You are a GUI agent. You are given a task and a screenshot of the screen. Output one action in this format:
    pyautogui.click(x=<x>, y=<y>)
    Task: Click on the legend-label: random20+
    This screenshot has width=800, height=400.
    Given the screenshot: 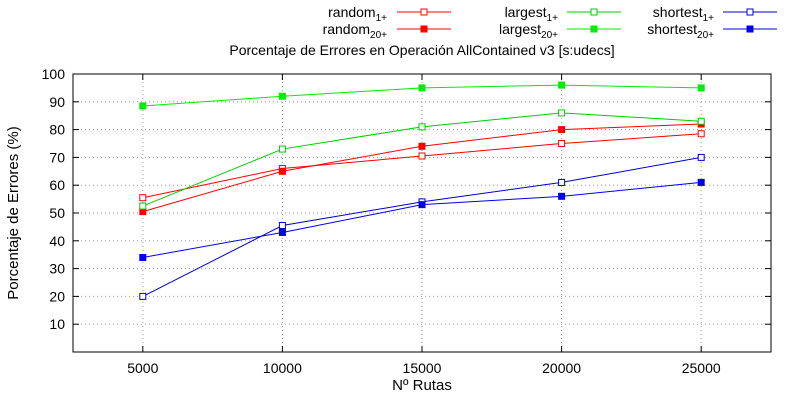 What is the action you would take?
    pyautogui.click(x=355, y=31)
    